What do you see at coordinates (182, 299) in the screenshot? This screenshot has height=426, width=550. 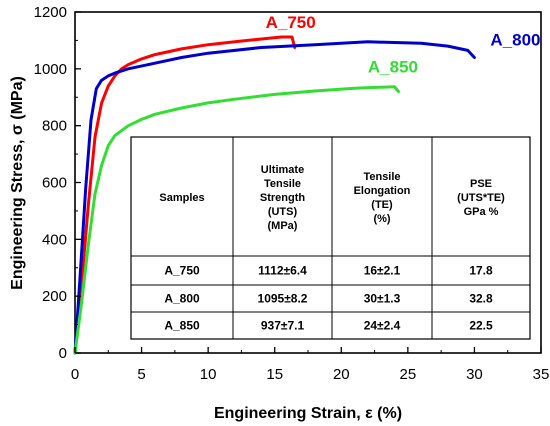 I see `table-cell: A_800` at bounding box center [182, 299].